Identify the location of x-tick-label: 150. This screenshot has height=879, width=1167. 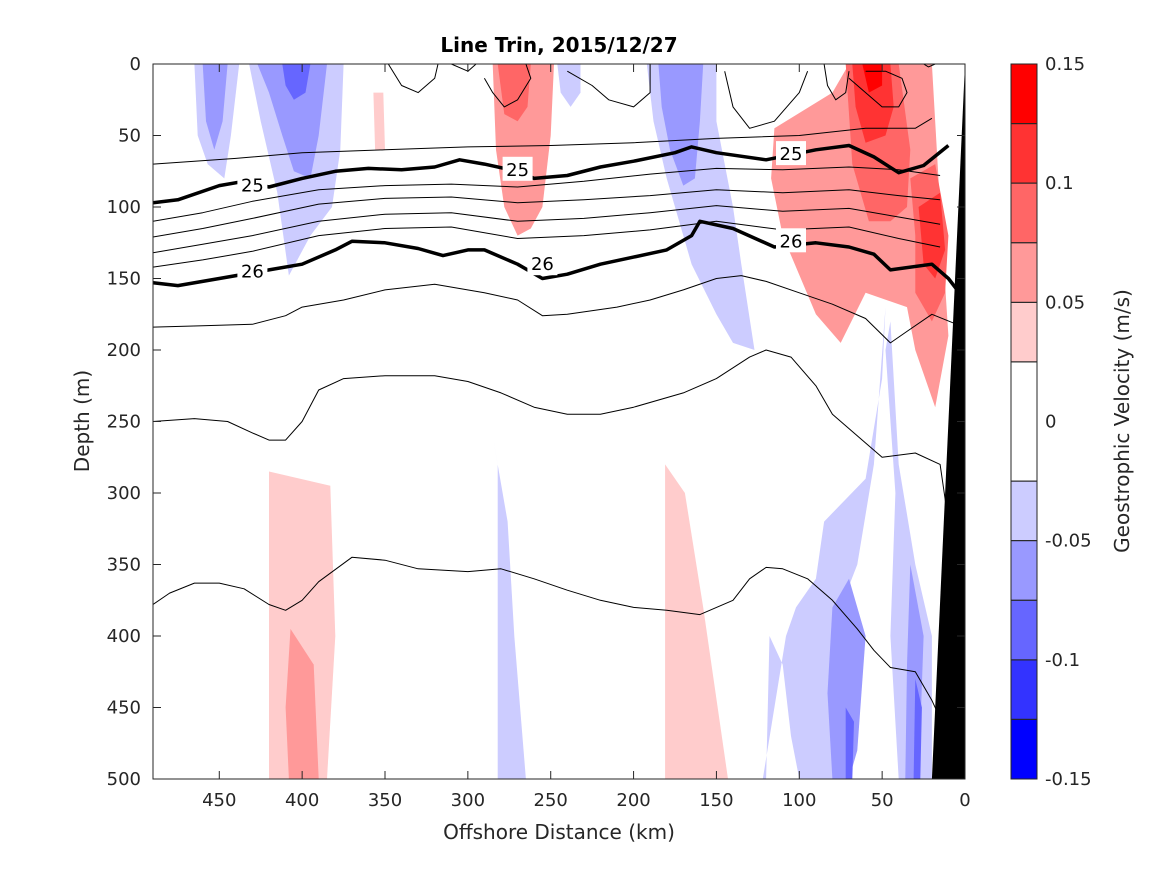
(716, 800).